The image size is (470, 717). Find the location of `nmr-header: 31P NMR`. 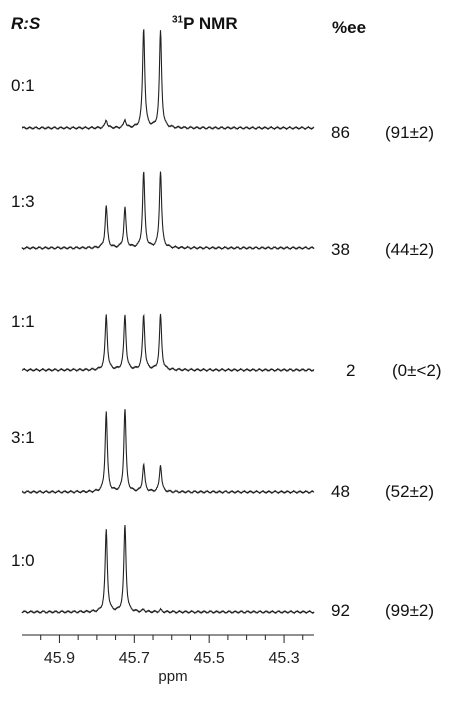

nmr-header: 31P NMR is located at coordinates (205, 24).